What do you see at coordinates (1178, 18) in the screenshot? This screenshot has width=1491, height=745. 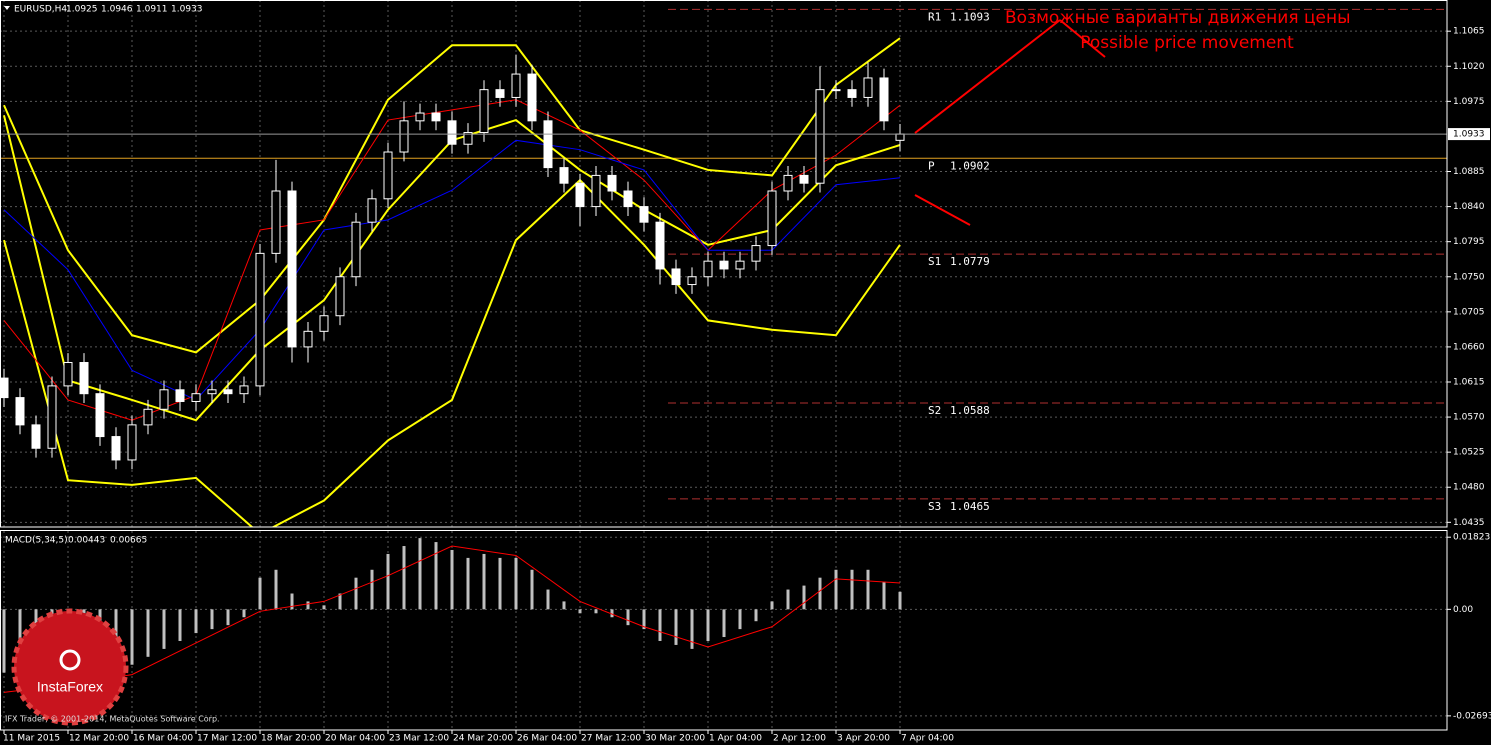 I see `annotation-ru: Возможные варианты движения цены` at bounding box center [1178, 18].